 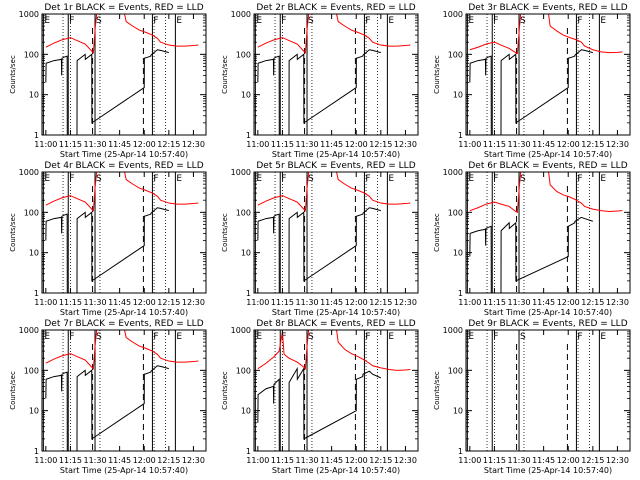 What do you see at coordinates (123, 8) in the screenshot?
I see `panel-title: Det 1r BLACK = Events, RED = LLD` at bounding box center [123, 8].